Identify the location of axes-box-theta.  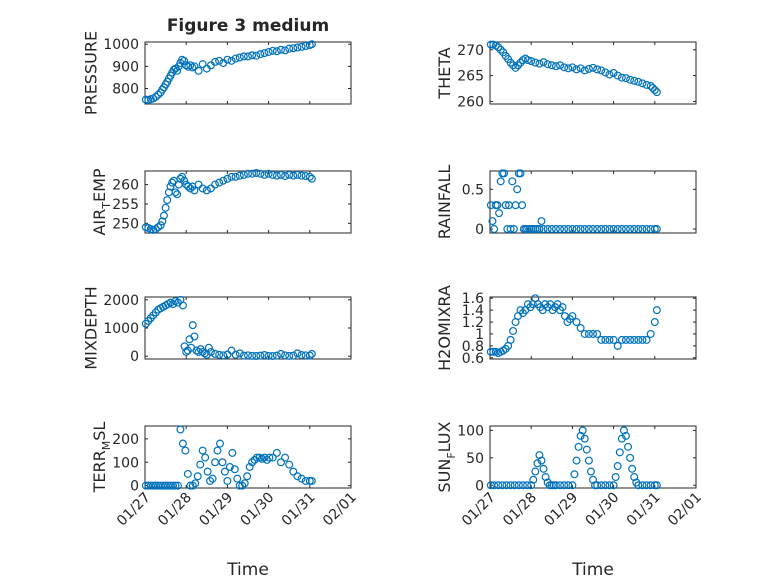
(593, 73).